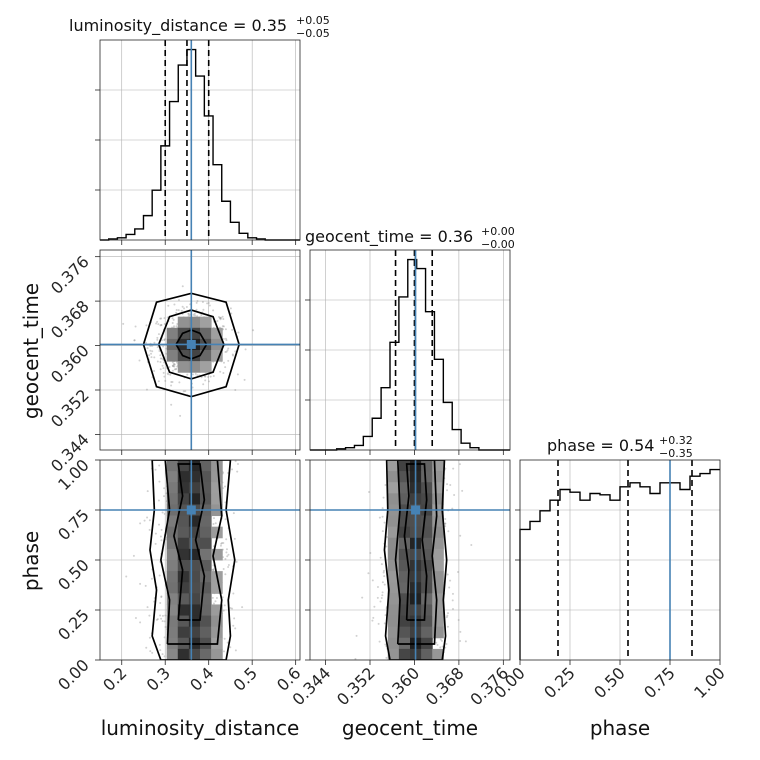 This screenshot has height=760, width=760. Describe the element at coordinates (498, 231) in the screenshot. I see `title-geocent-time-plus: +0.00` at that location.